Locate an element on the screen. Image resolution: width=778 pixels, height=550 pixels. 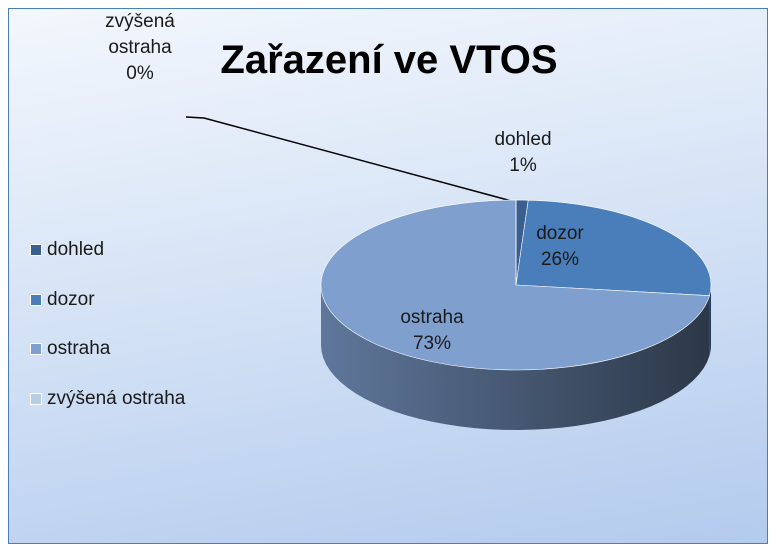
data-label: dohled 1% is located at coordinates (523, 153).